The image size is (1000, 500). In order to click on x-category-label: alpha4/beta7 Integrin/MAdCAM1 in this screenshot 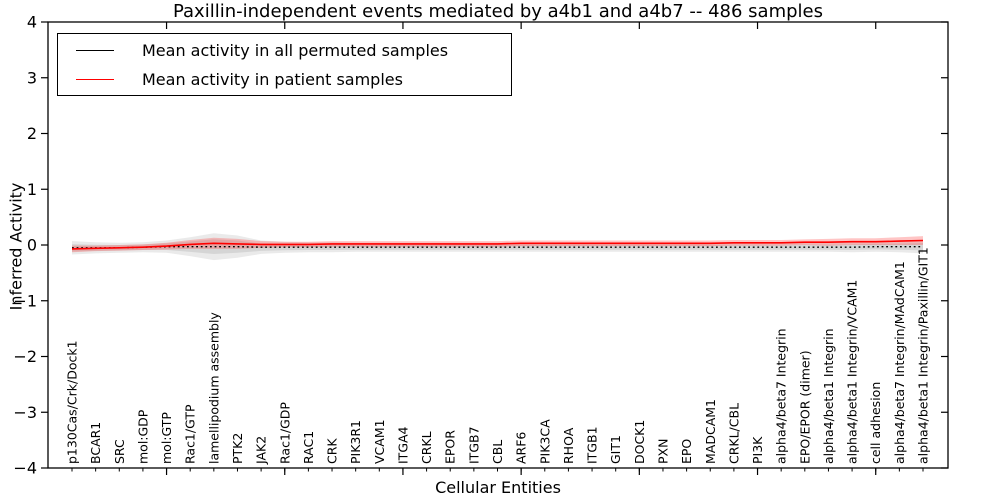, I will do `click(899, 362)`.